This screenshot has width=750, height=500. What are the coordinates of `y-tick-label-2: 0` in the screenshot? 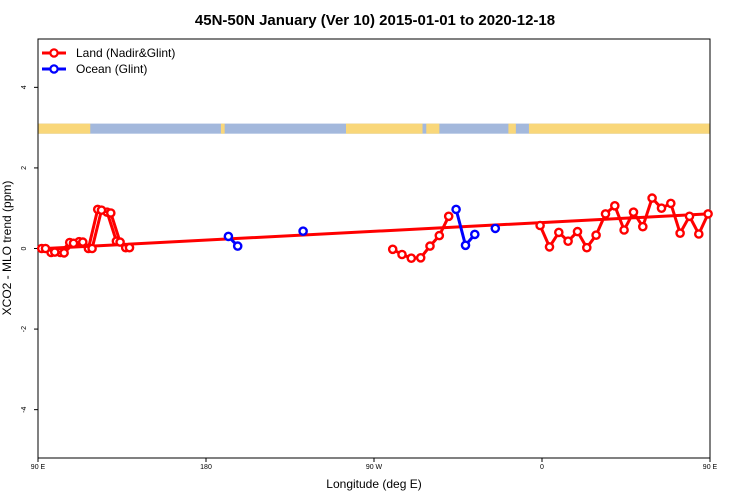 It's located at (24, 248).